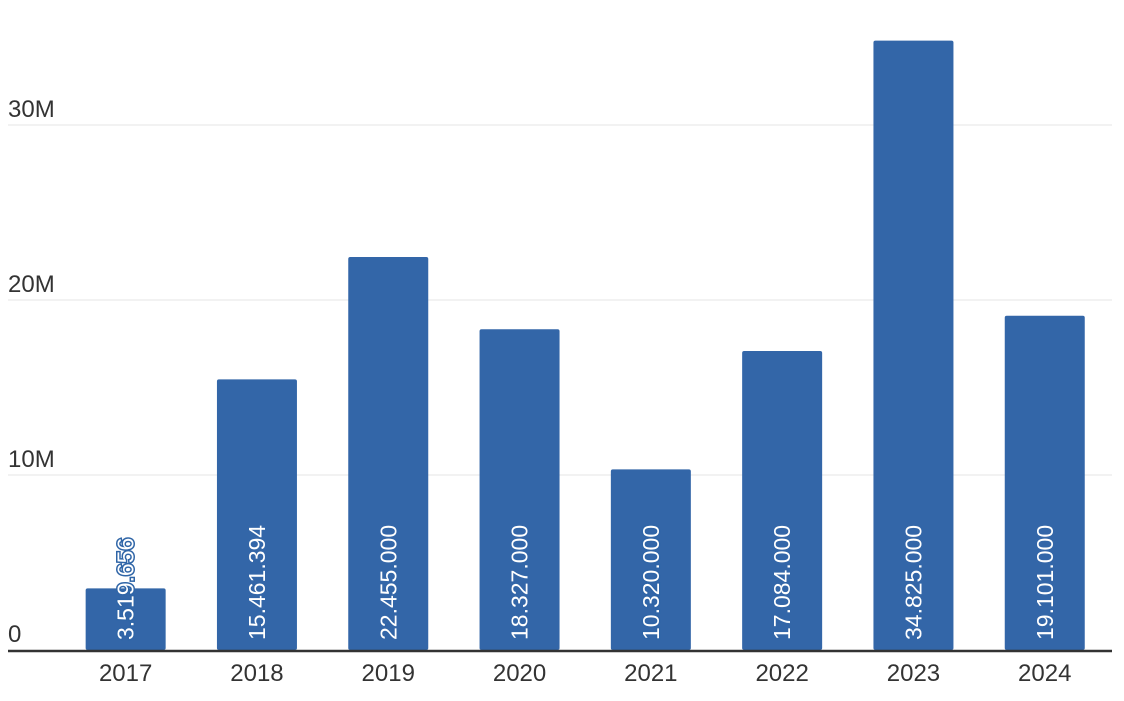 The height and width of the screenshot is (701, 1124). I want to click on bar-2023, so click(913, 345).